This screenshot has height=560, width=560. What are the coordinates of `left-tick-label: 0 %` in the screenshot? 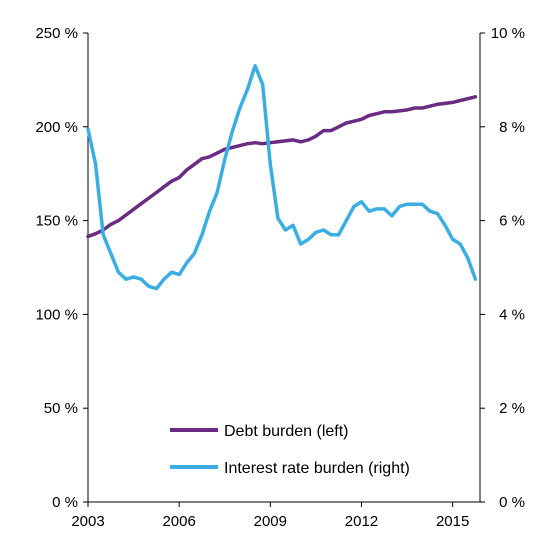 It's located at (65, 502).